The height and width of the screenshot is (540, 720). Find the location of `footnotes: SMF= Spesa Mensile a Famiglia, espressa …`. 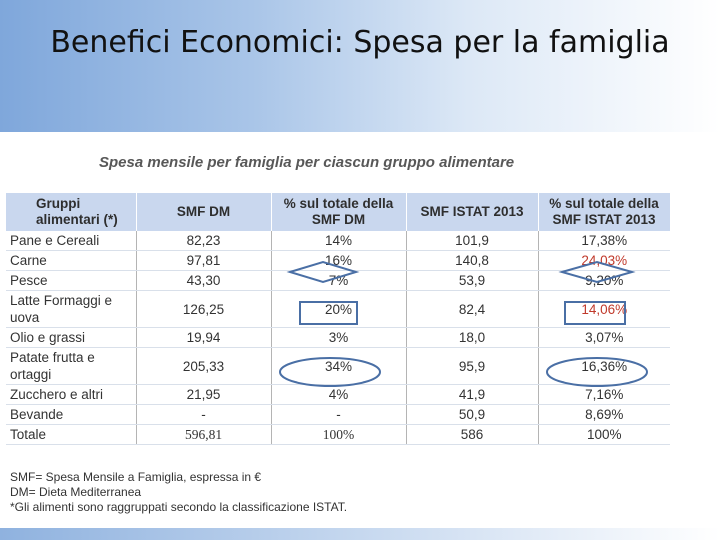

footnotes: SMF= Spesa Mensile a Famiglia, espressa … is located at coordinates (178, 492).